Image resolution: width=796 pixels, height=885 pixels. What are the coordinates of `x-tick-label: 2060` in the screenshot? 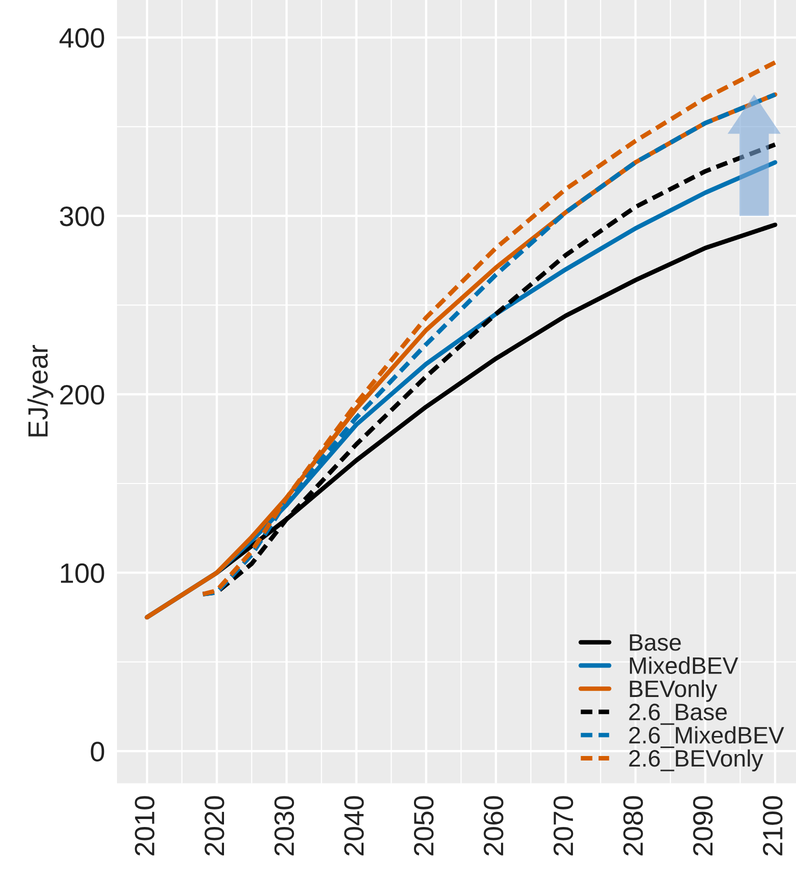 It's located at (494, 826).